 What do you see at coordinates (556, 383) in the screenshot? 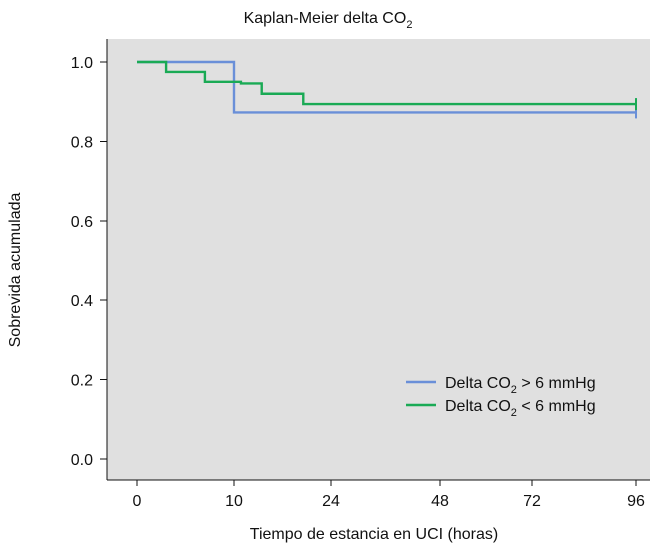
I see `legend-label-suffix: > 6 mmHg` at bounding box center [556, 383].